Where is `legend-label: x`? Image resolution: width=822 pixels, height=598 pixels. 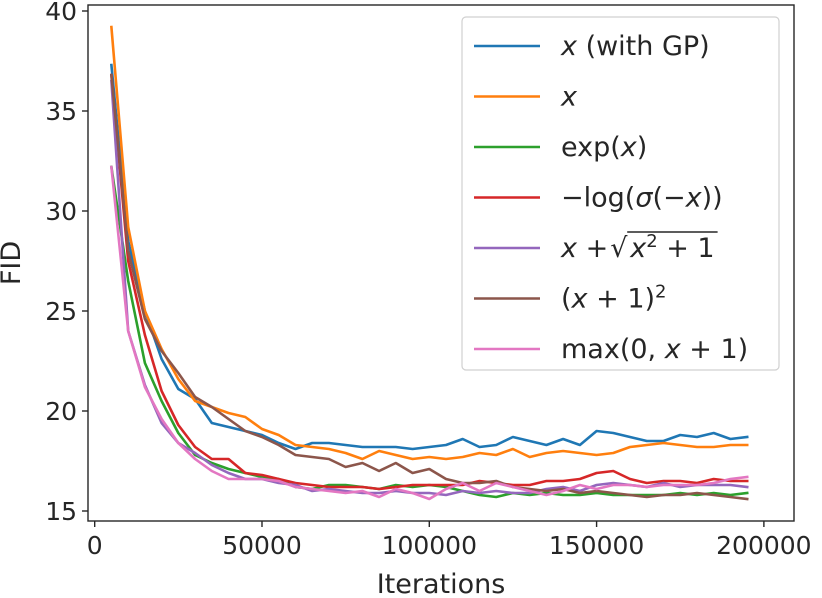
legend-label: x is located at coordinates (569, 97).